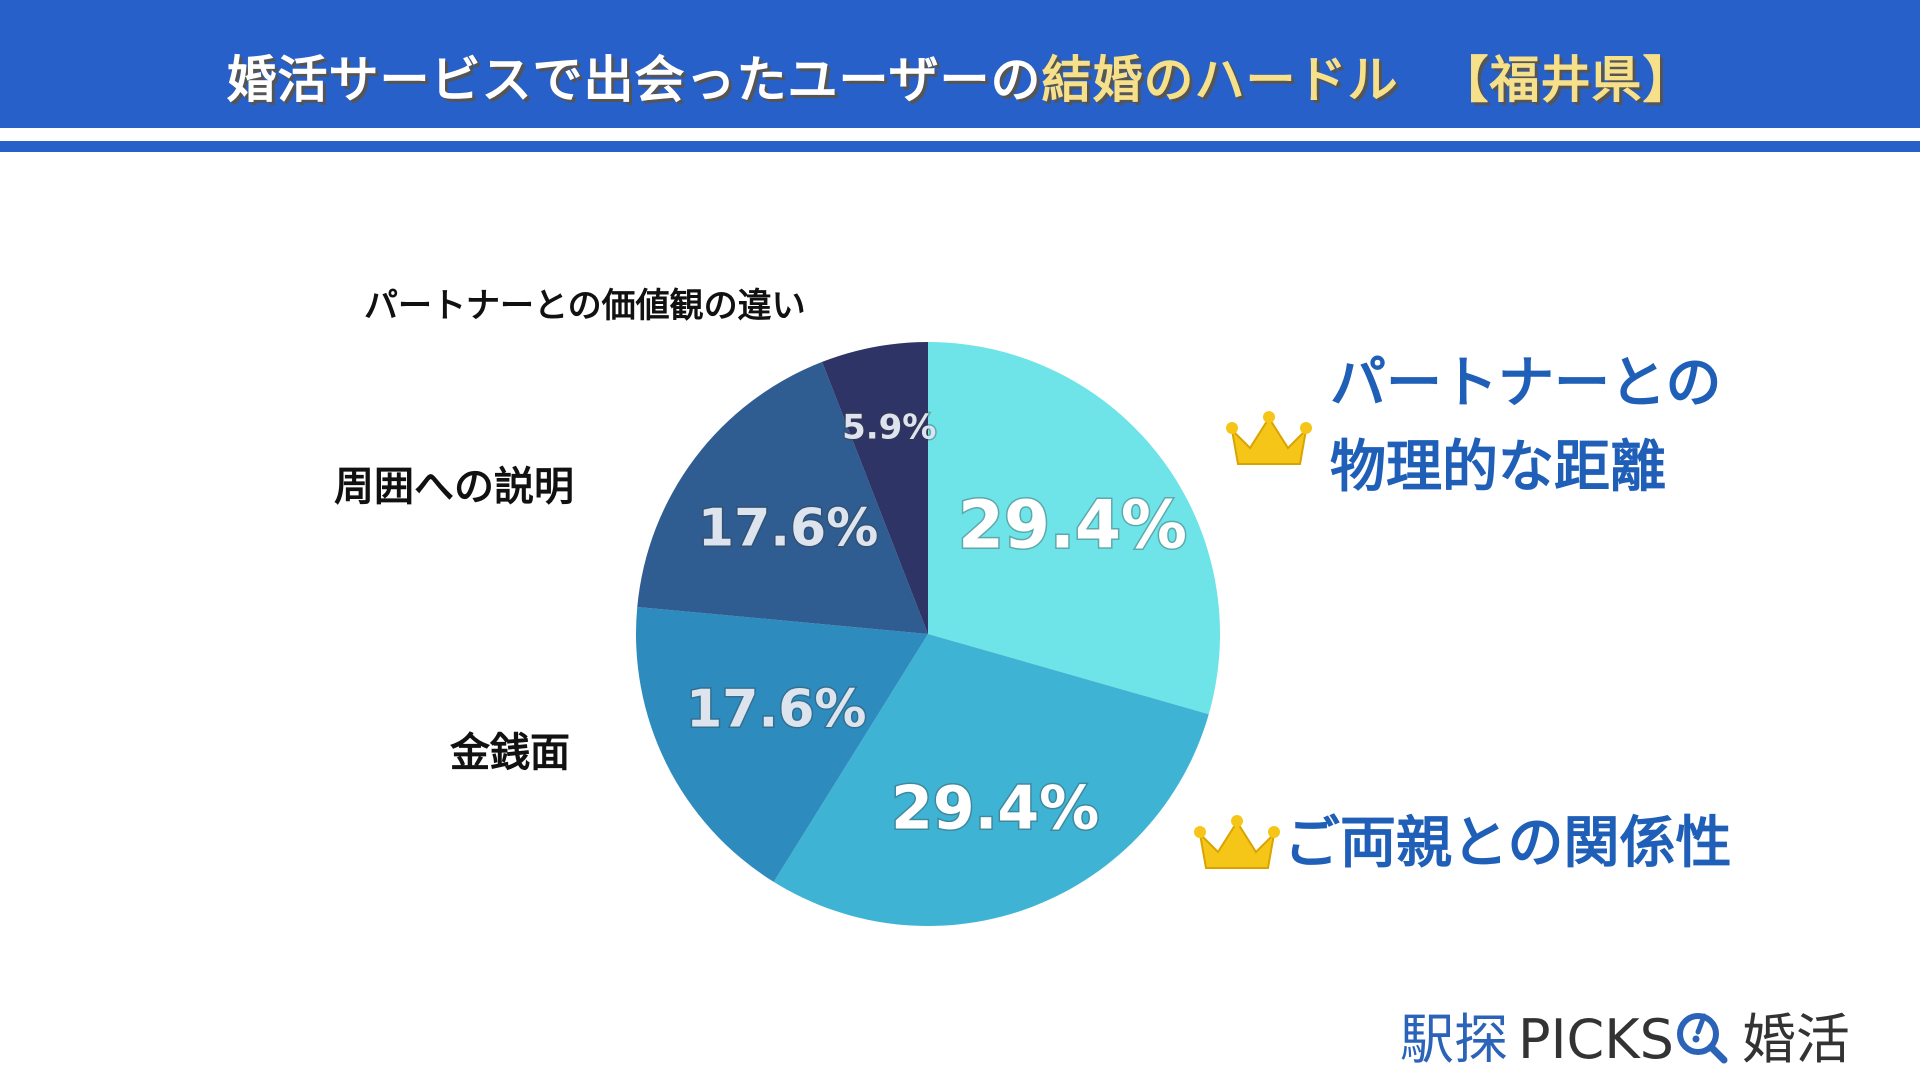  What do you see at coordinates (1525, 426) in the screenshot?
I see `winner-label-1: パートナーとの 物理的な距離` at bounding box center [1525, 426].